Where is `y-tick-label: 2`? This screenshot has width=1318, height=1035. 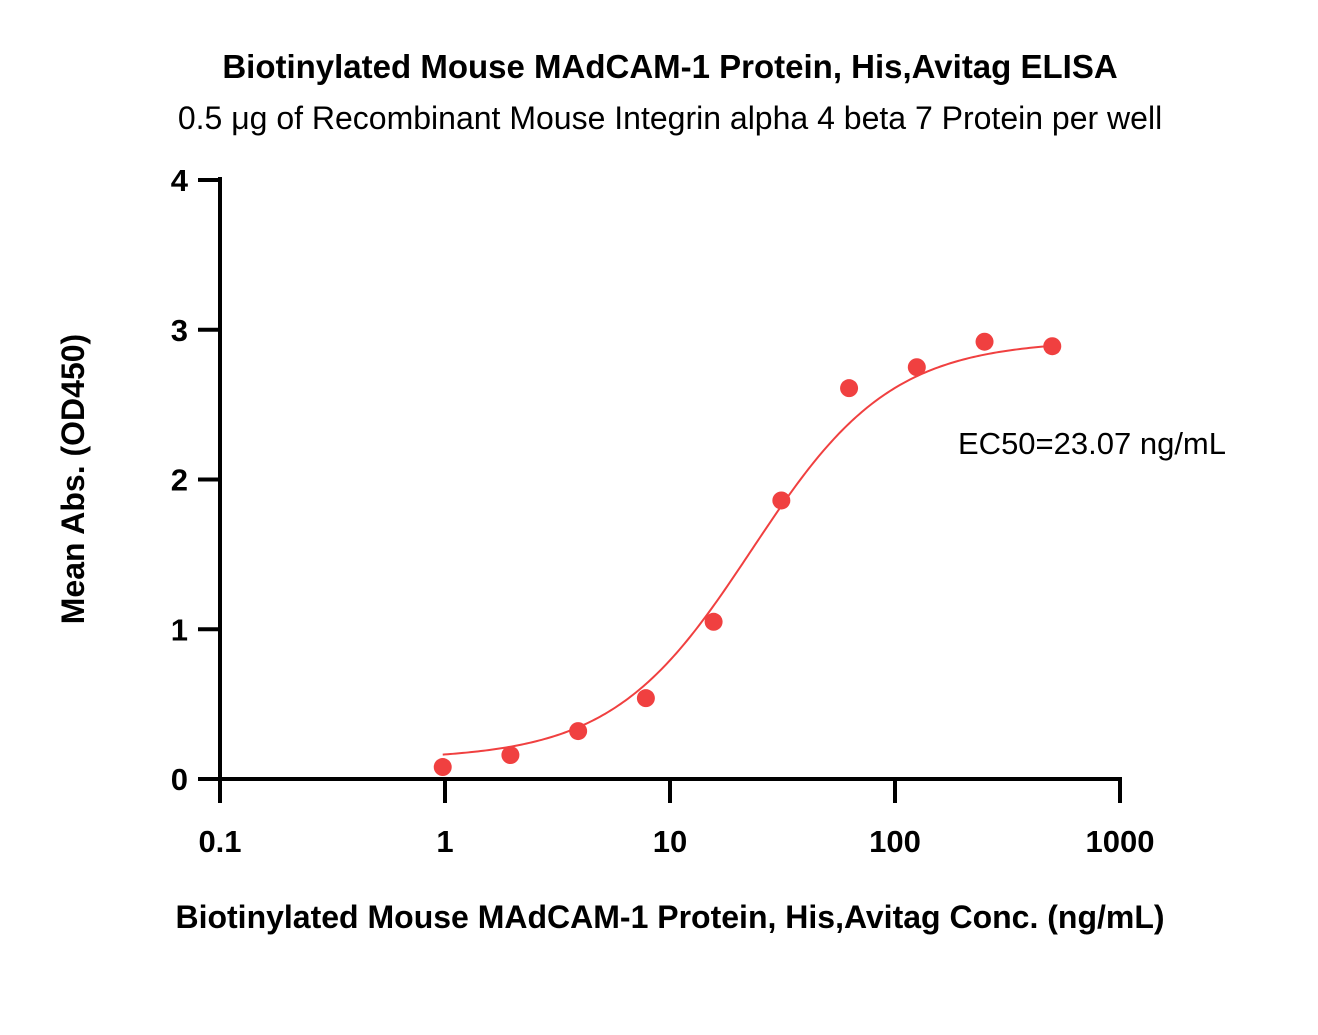
y-tick-label: 2 is located at coordinates (179, 480).